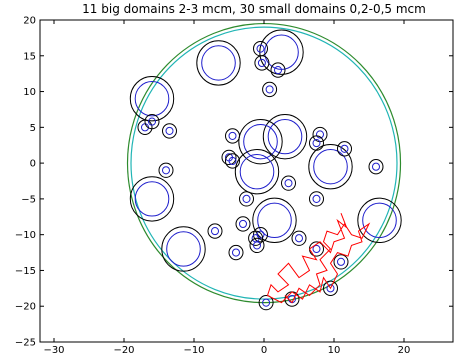 Image resolution: width=469 pixels, height=355 pixels. Describe the element at coordinates (28, 199) in the screenshot. I see `y-tick-label: −5` at that location.